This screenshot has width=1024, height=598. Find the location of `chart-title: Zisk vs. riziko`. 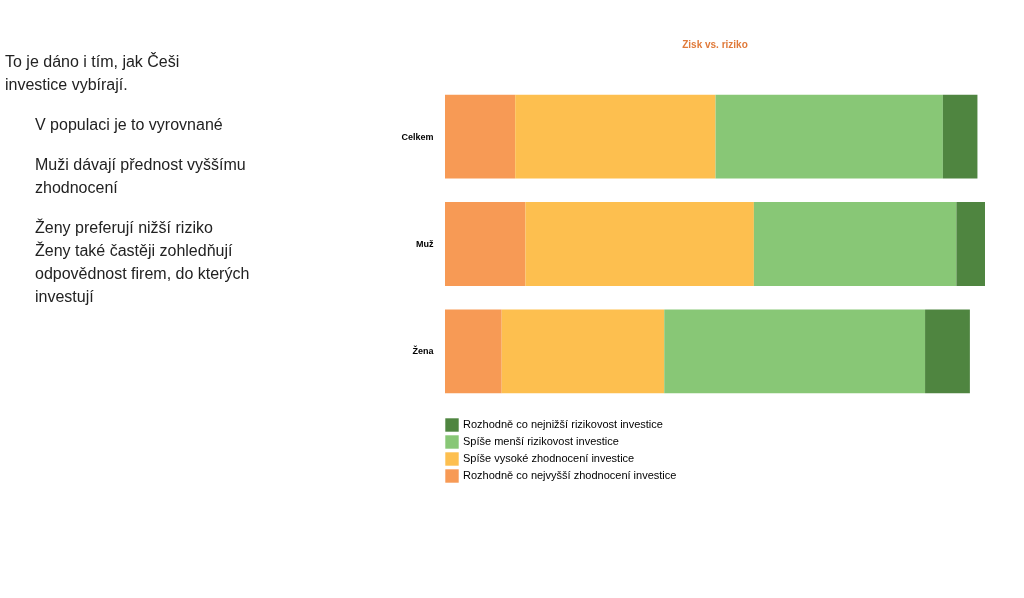

chart-title: Zisk vs. riziko is located at coordinates (715, 44).